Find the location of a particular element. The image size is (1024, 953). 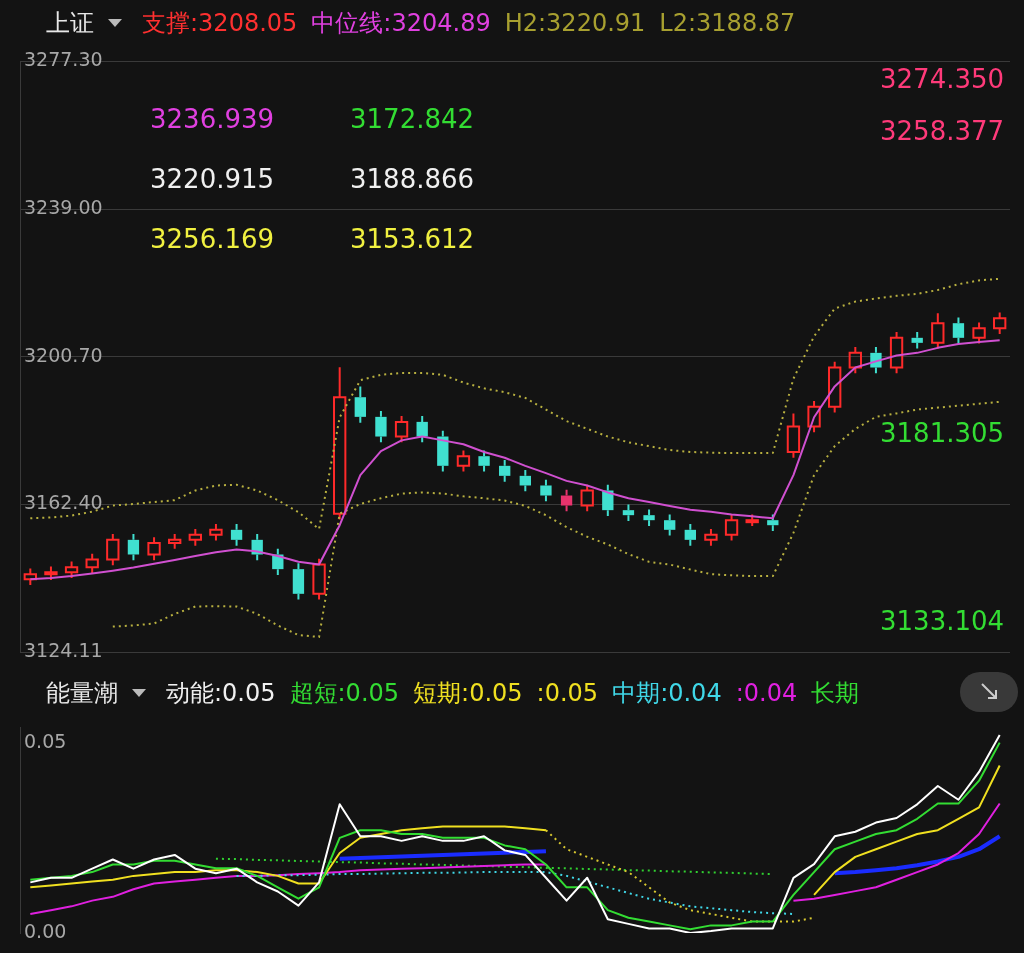

y-tick-label: 3162.40 is located at coordinates (63, 502).